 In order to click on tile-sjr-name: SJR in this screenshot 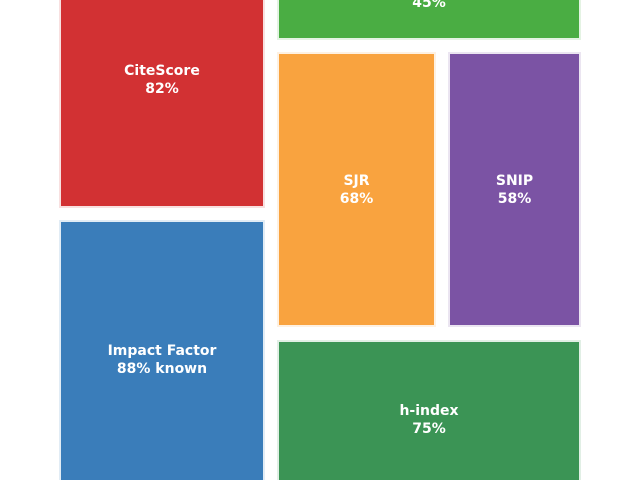, I will do `click(356, 180)`.